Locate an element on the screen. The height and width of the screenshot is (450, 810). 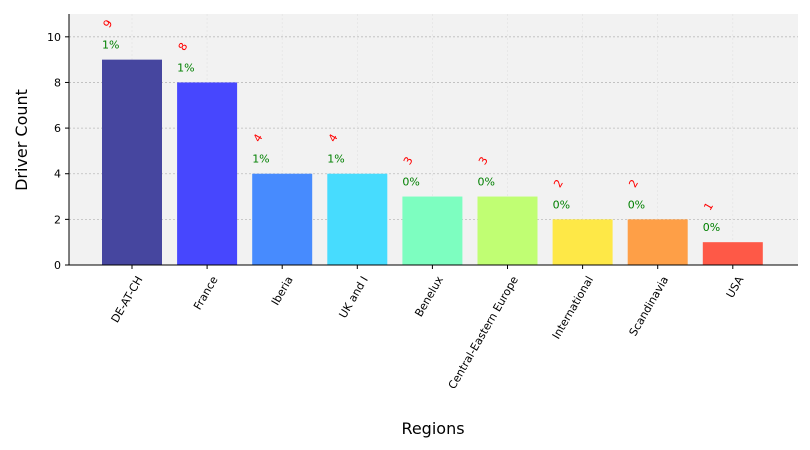
x-tick-label: Benelux is located at coordinates (429, 297).